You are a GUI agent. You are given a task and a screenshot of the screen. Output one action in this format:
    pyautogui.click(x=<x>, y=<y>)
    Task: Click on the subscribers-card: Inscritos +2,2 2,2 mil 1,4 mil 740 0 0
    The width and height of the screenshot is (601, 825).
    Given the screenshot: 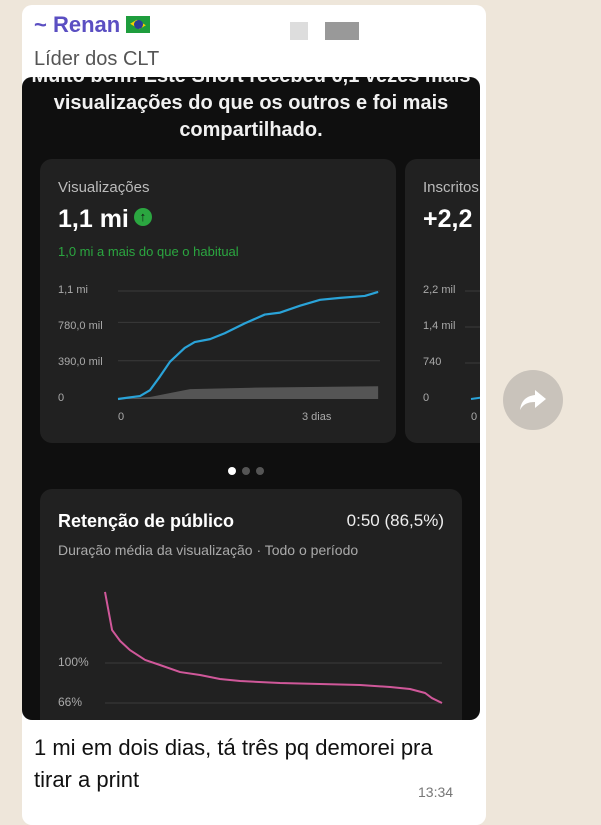 What is the action you would take?
    pyautogui.click(x=442, y=301)
    